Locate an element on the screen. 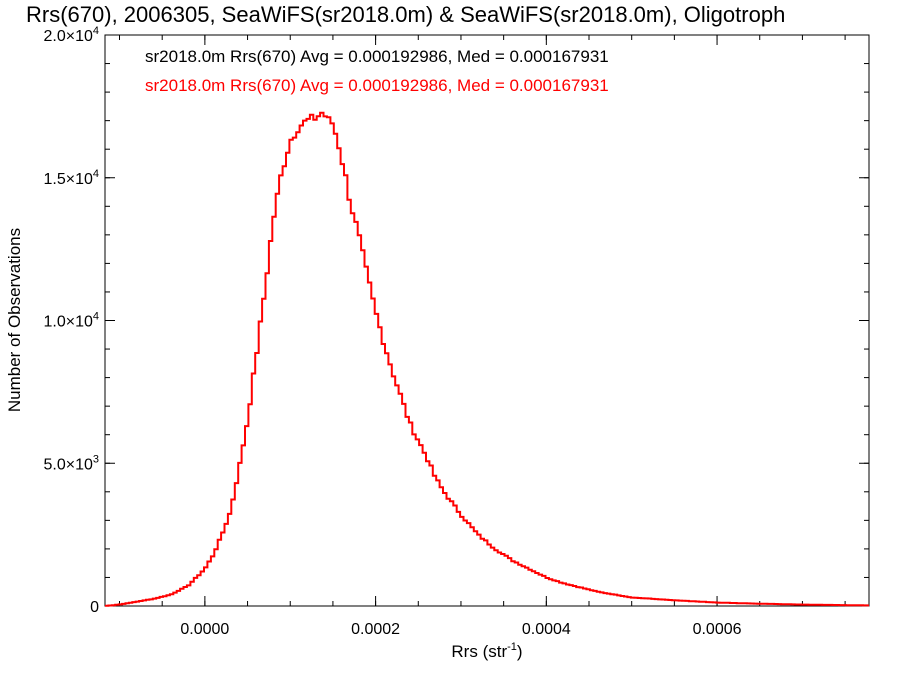 The width and height of the screenshot is (900, 675). y-tick-label: 0 is located at coordinates (94, 607).